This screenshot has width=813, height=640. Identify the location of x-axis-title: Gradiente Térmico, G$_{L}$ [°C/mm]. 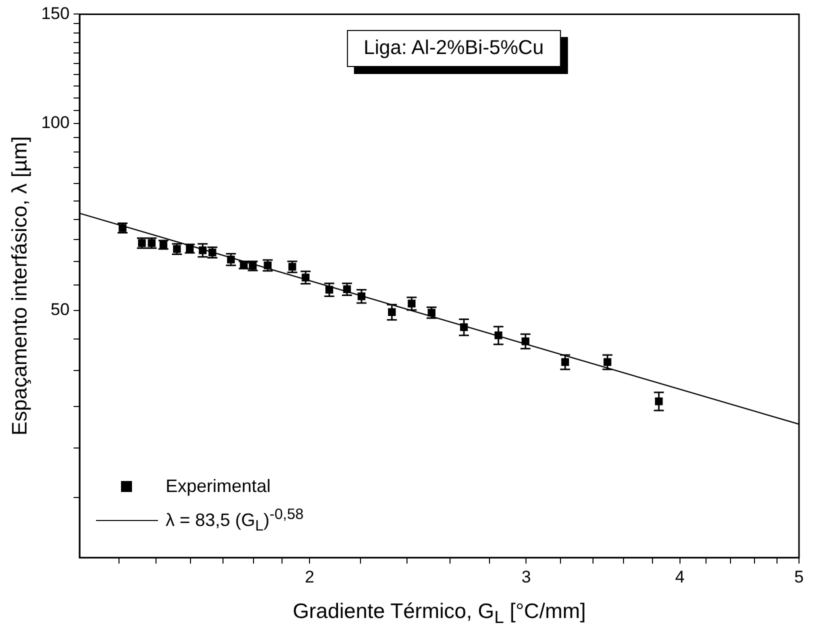
(439, 614).